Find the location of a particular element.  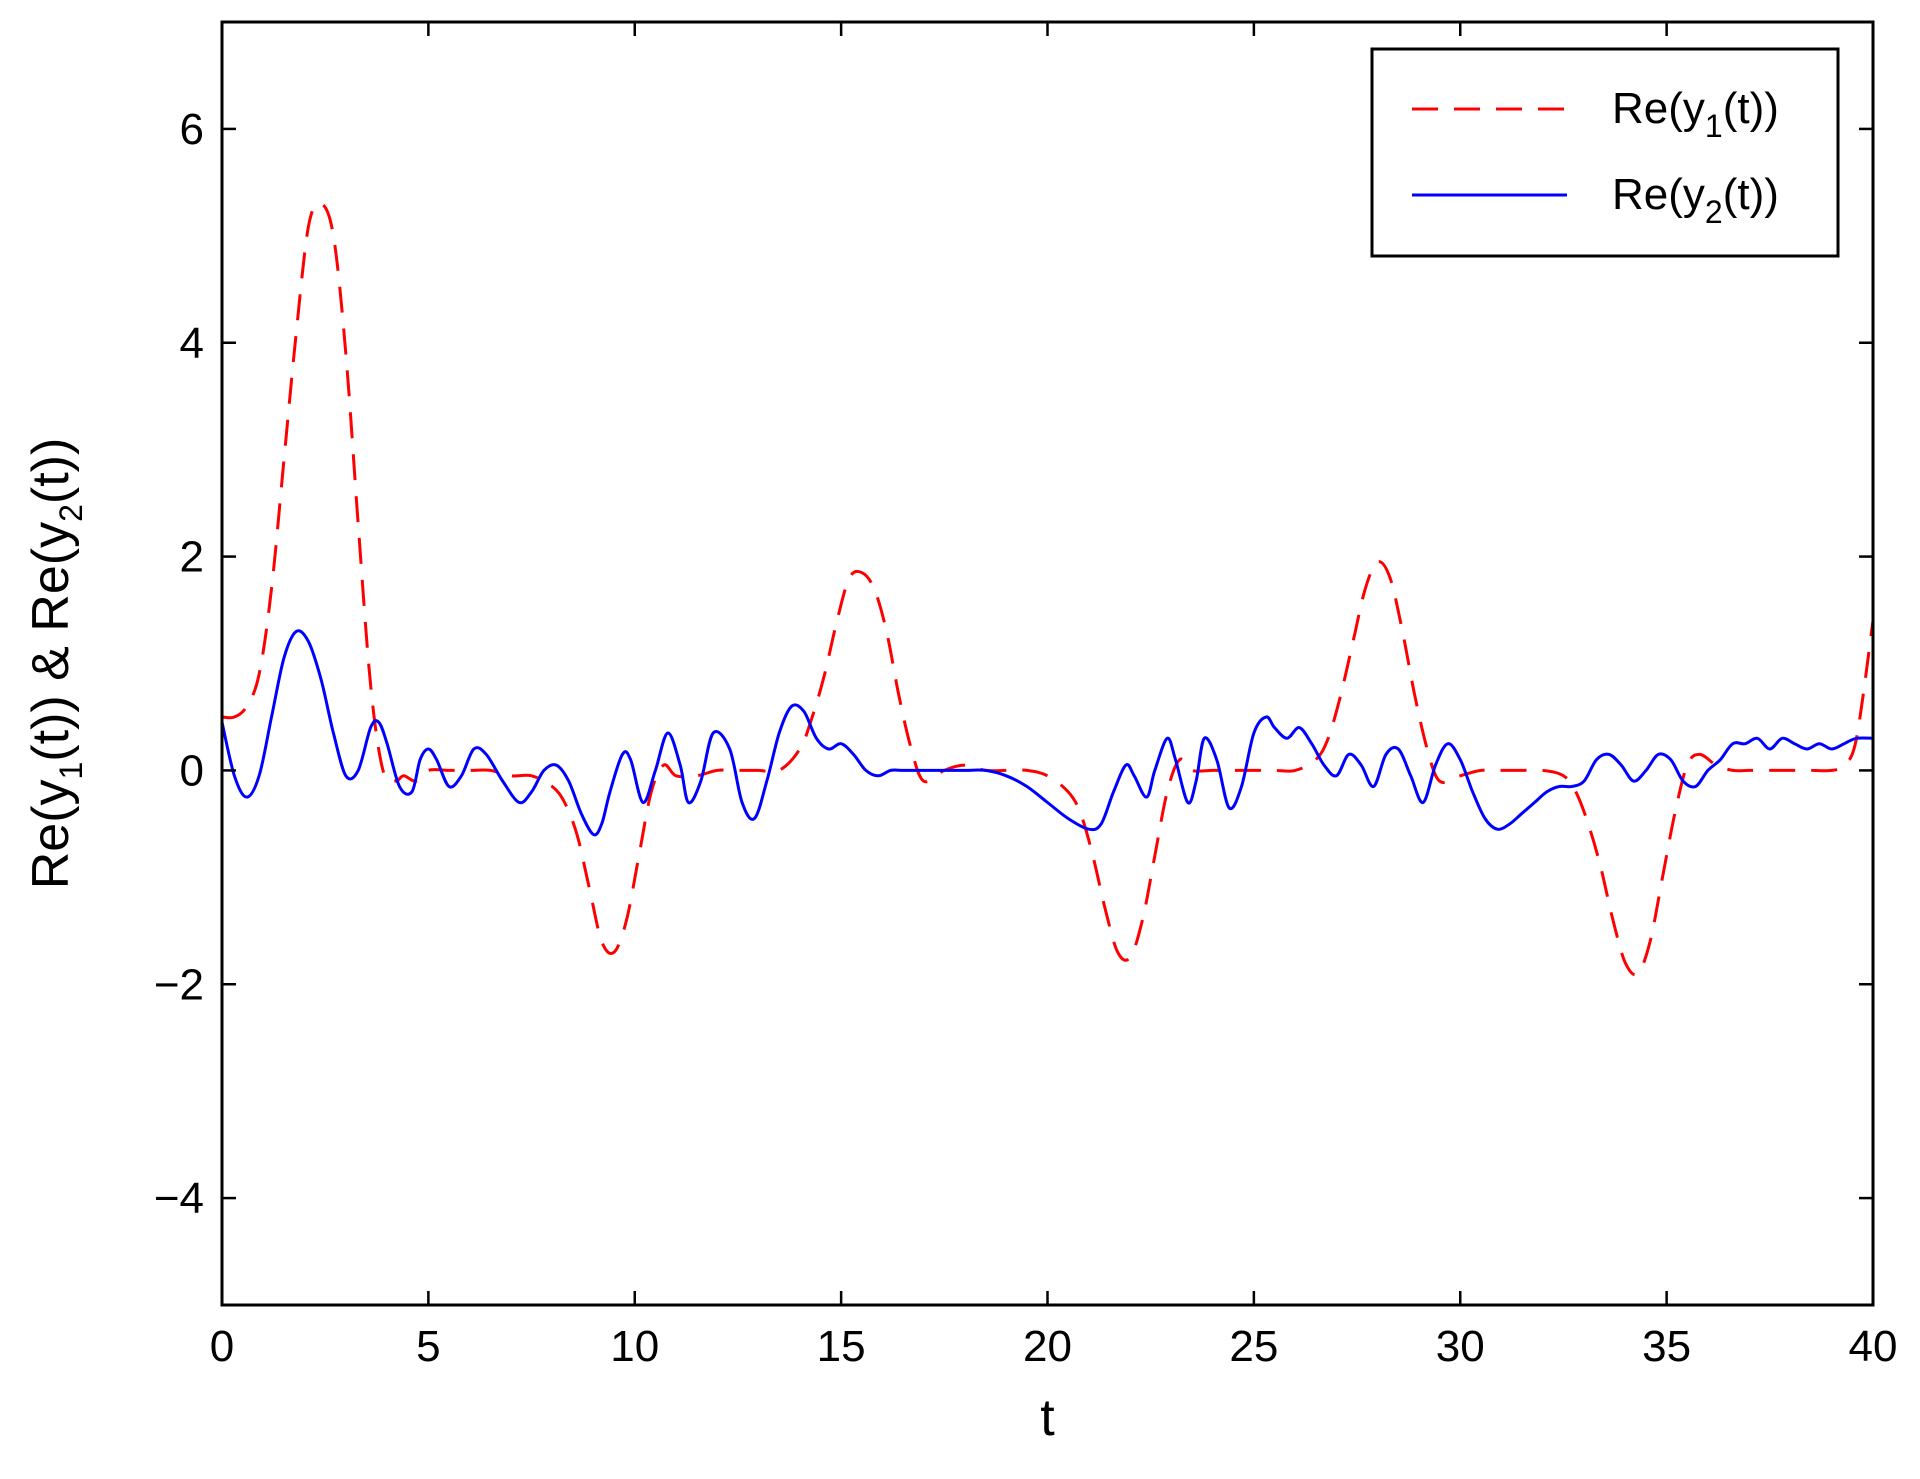

x-tick-label: 15 is located at coordinates (841, 1346).